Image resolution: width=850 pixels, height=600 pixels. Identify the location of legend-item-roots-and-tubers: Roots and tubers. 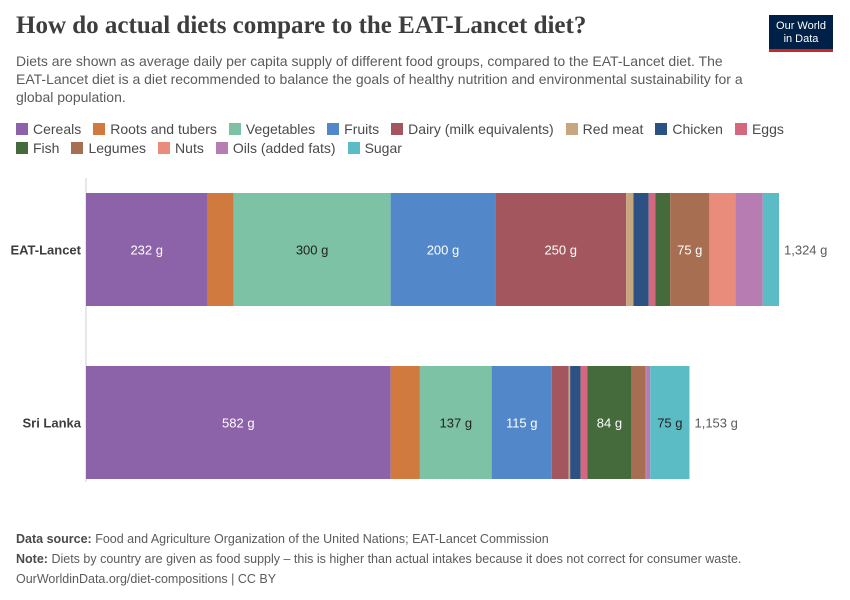
(155, 129).